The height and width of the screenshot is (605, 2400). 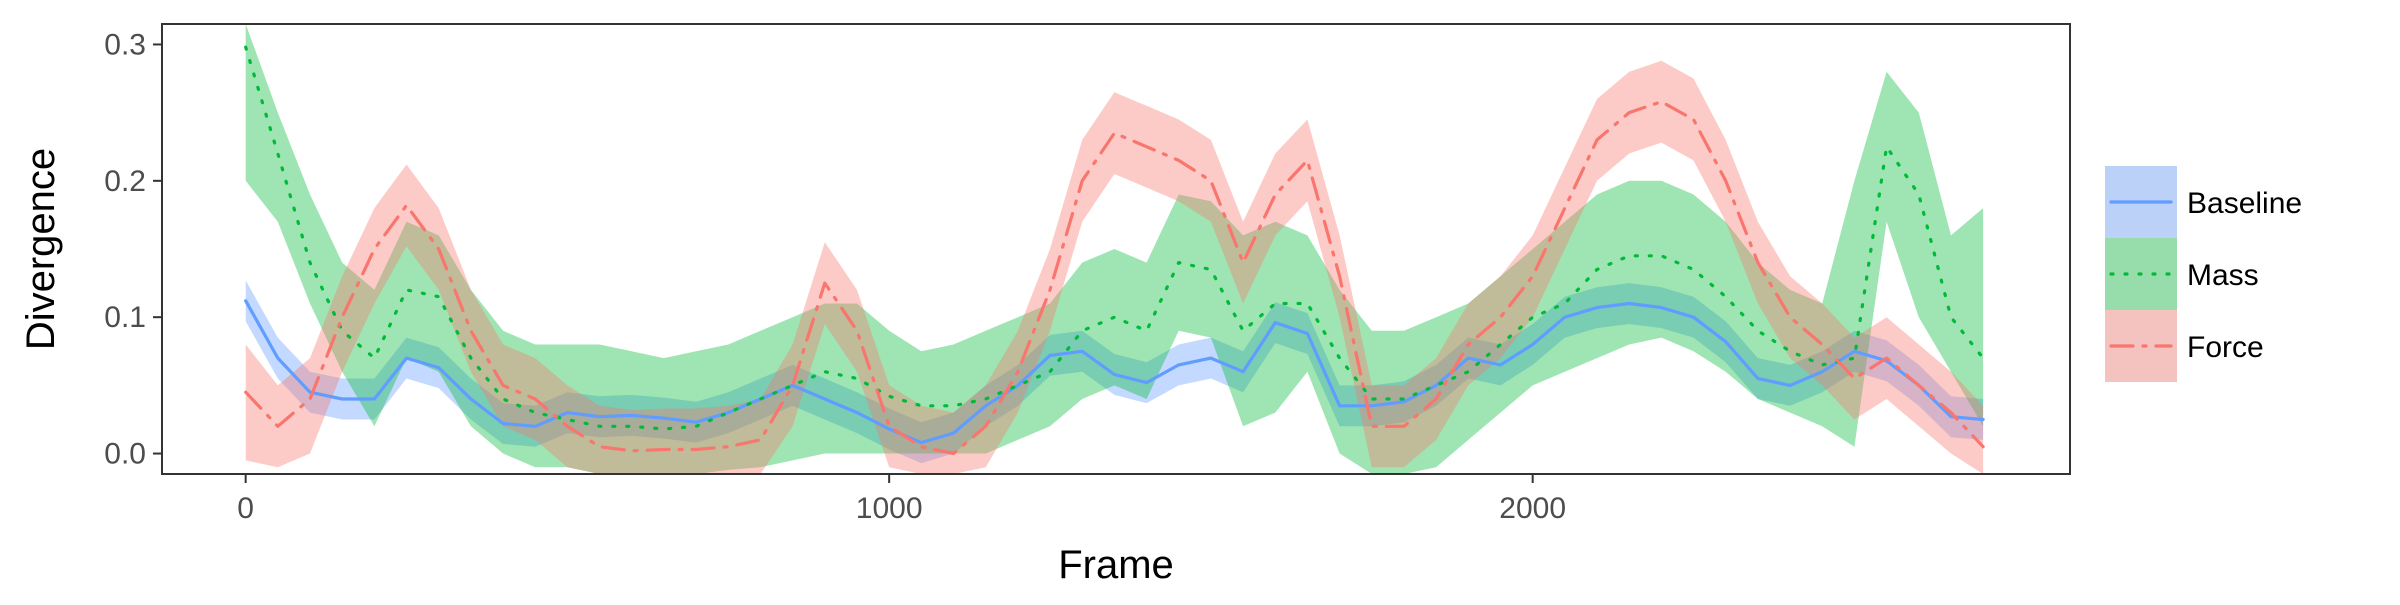 What do you see at coordinates (125, 181) in the screenshot?
I see `y-tick-label: 0.2` at bounding box center [125, 181].